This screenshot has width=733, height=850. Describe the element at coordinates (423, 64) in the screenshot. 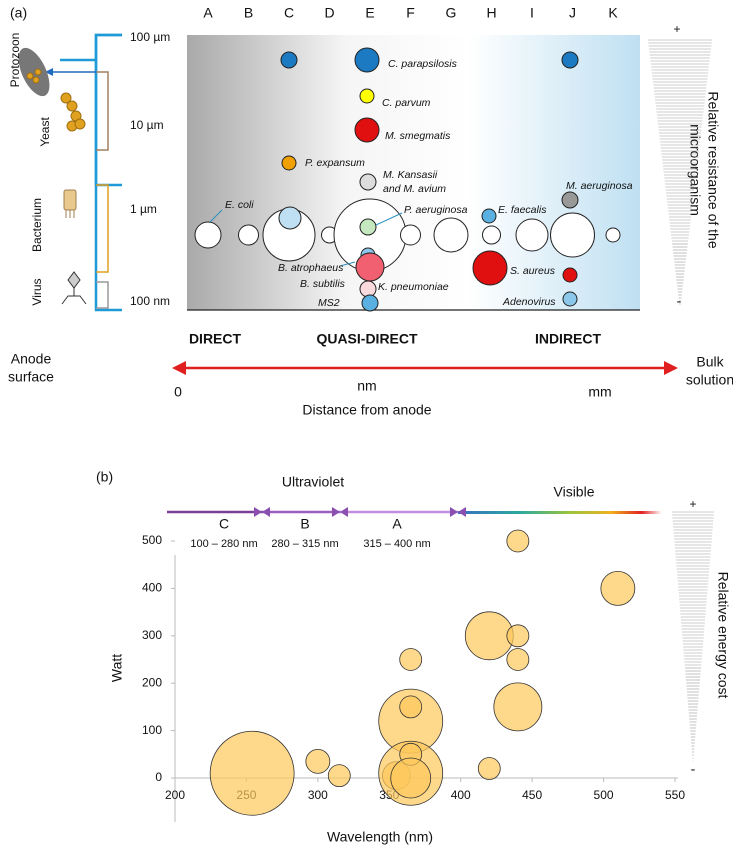

I see `species-label: C. parapsilosis` at that location.